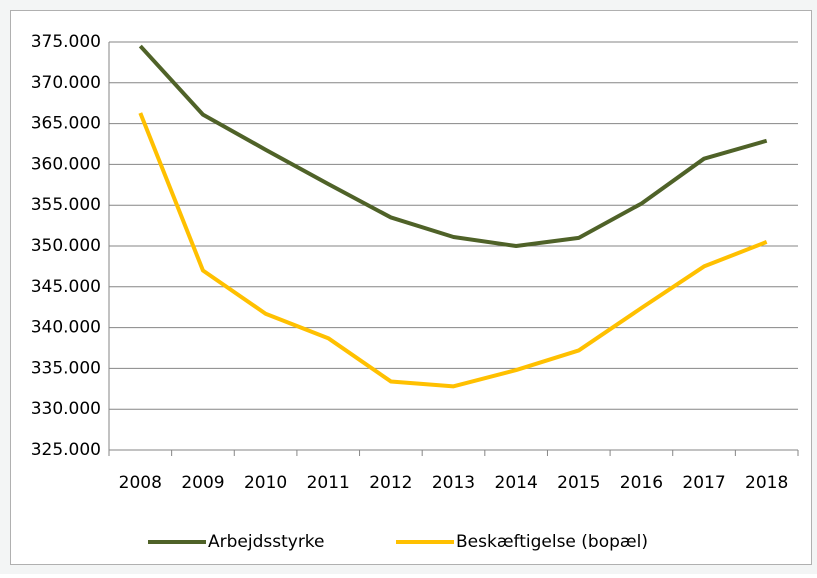 Image resolution: width=817 pixels, height=578 pixels. Describe the element at coordinates (703, 483) in the screenshot. I see `x-tick-label: 2017` at that location.